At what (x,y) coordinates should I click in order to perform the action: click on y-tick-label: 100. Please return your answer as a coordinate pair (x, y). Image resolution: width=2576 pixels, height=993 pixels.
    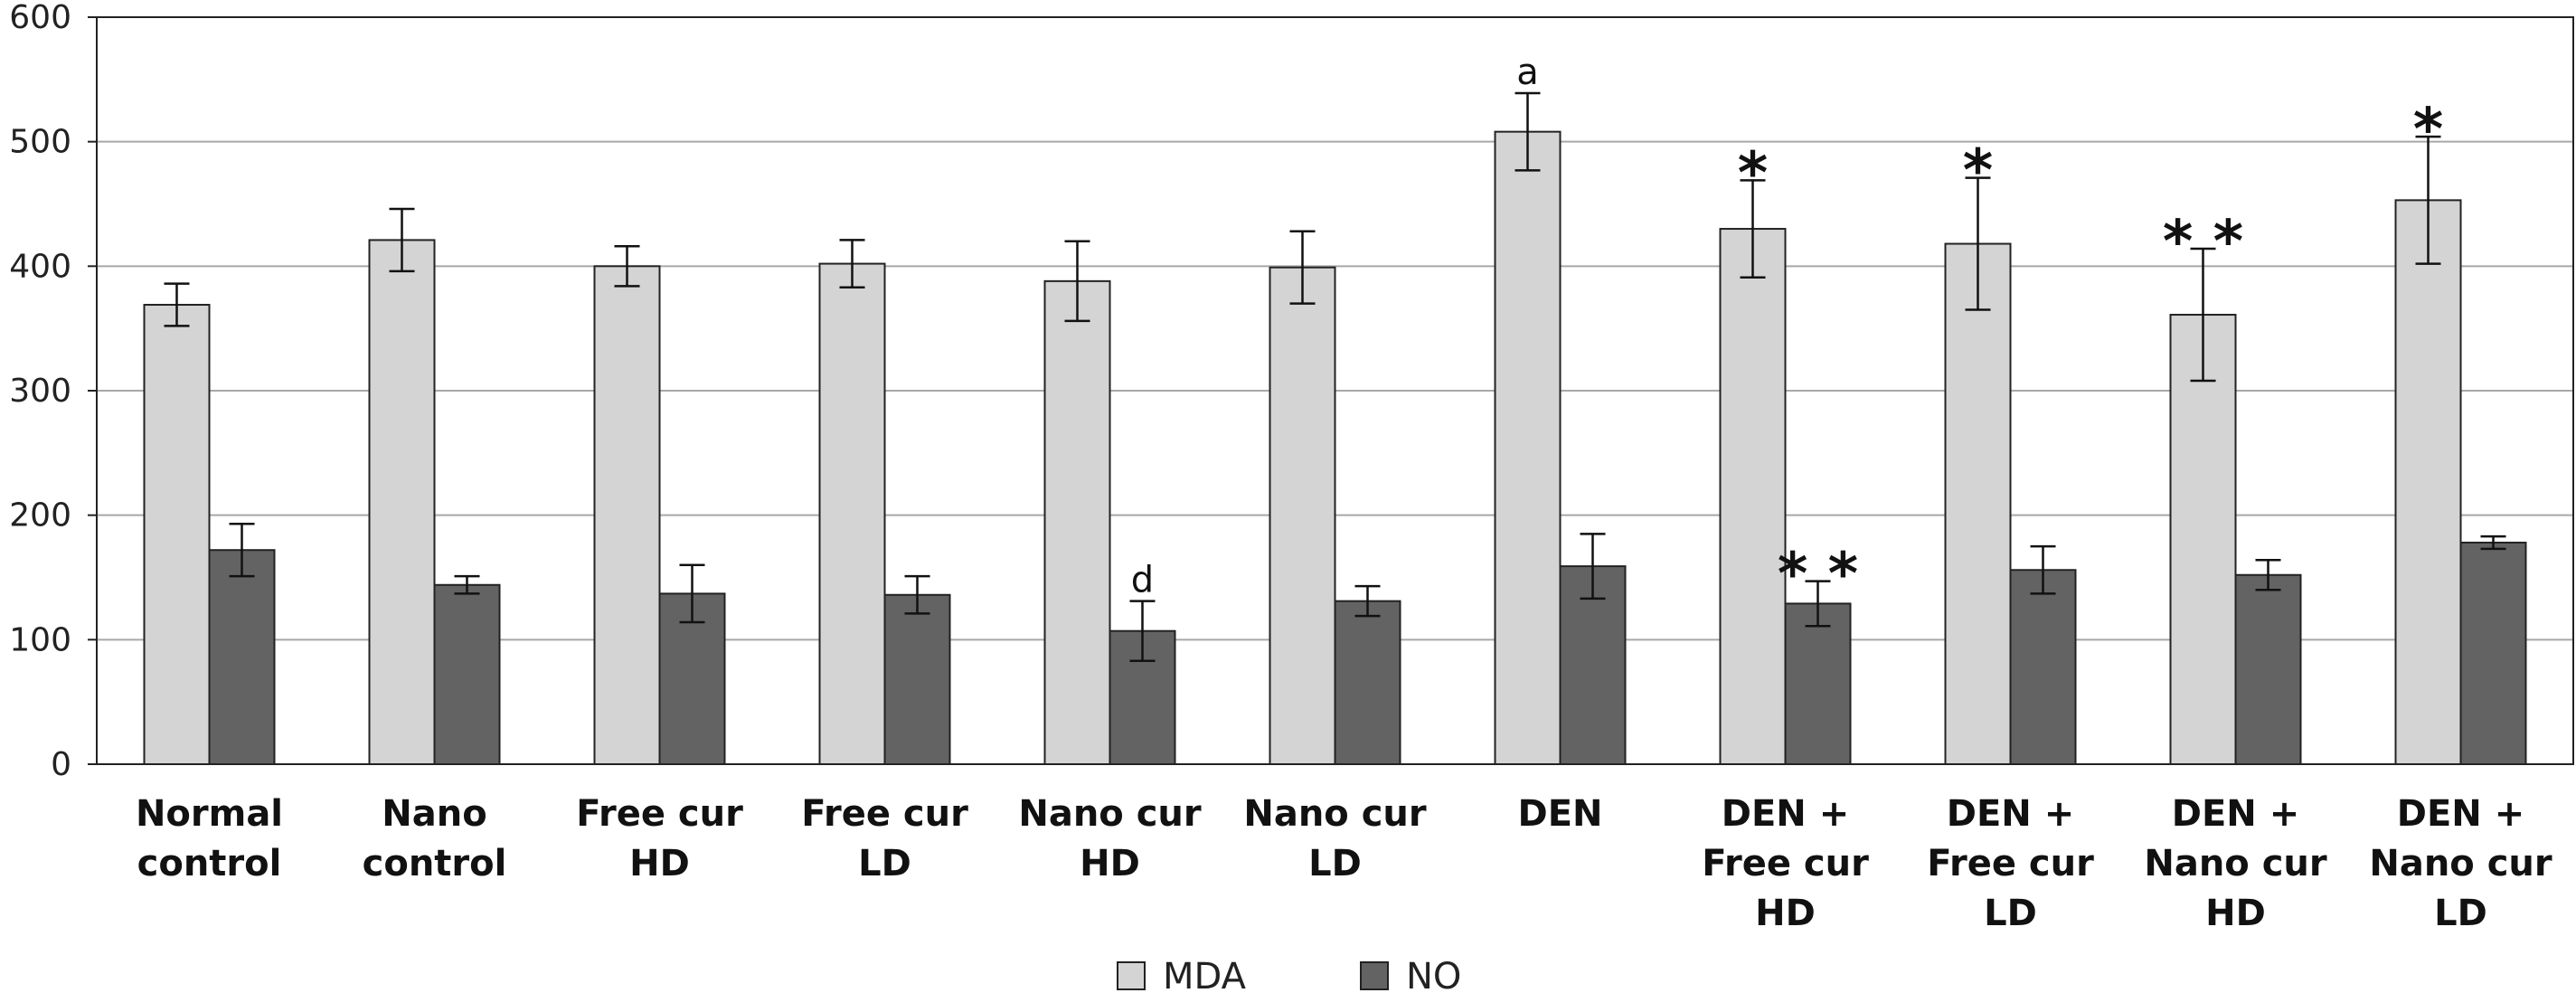
    Looking at the image, I should click on (40, 639).